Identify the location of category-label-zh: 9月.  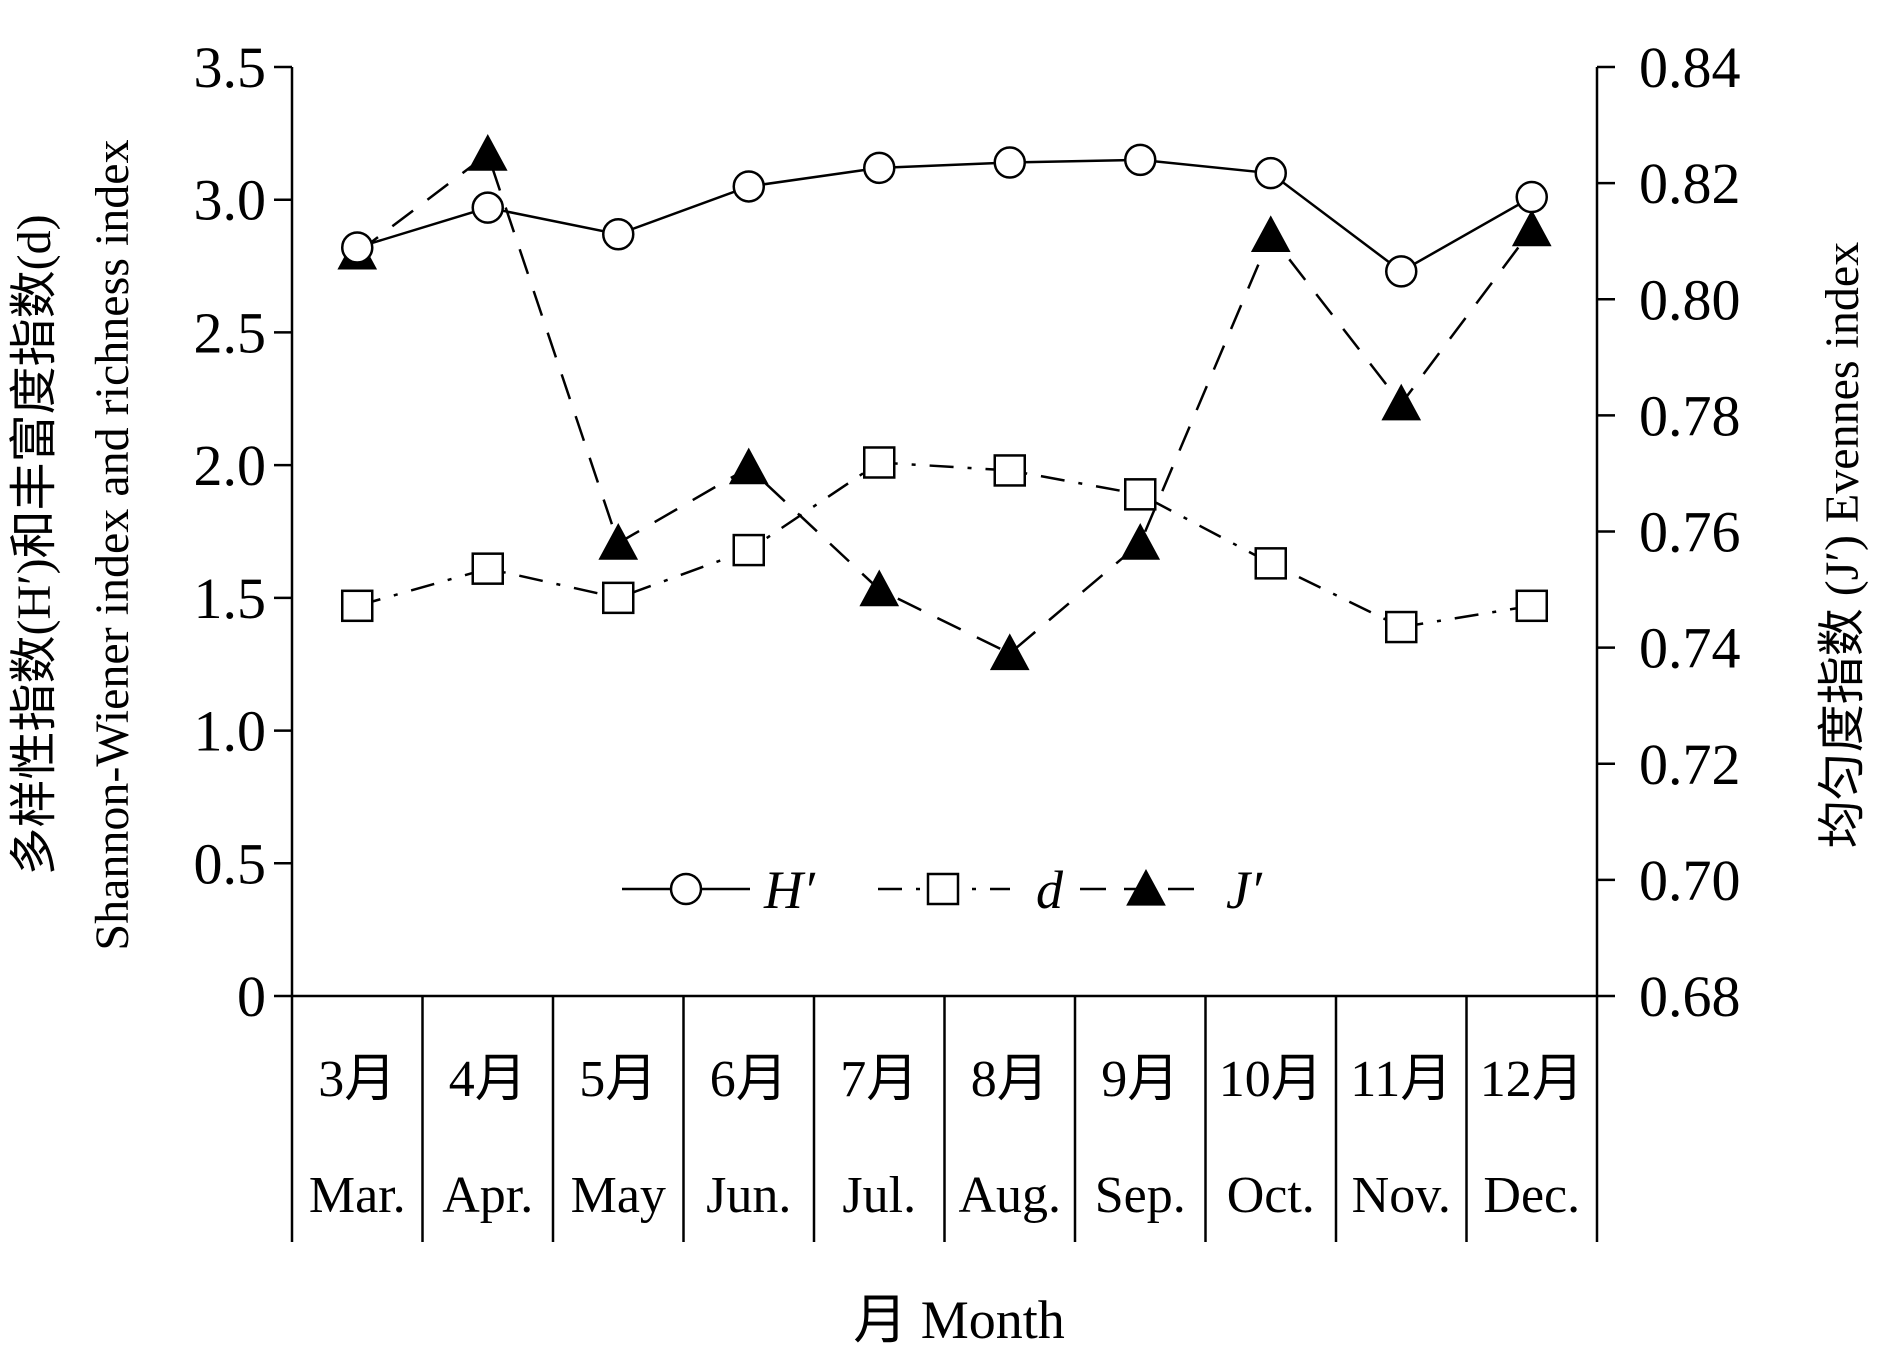
(1140, 1079).